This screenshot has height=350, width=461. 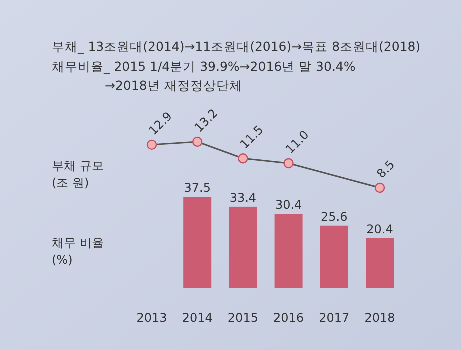 I want to click on text: 부채 규모 (조 원), so click(x=78, y=174).